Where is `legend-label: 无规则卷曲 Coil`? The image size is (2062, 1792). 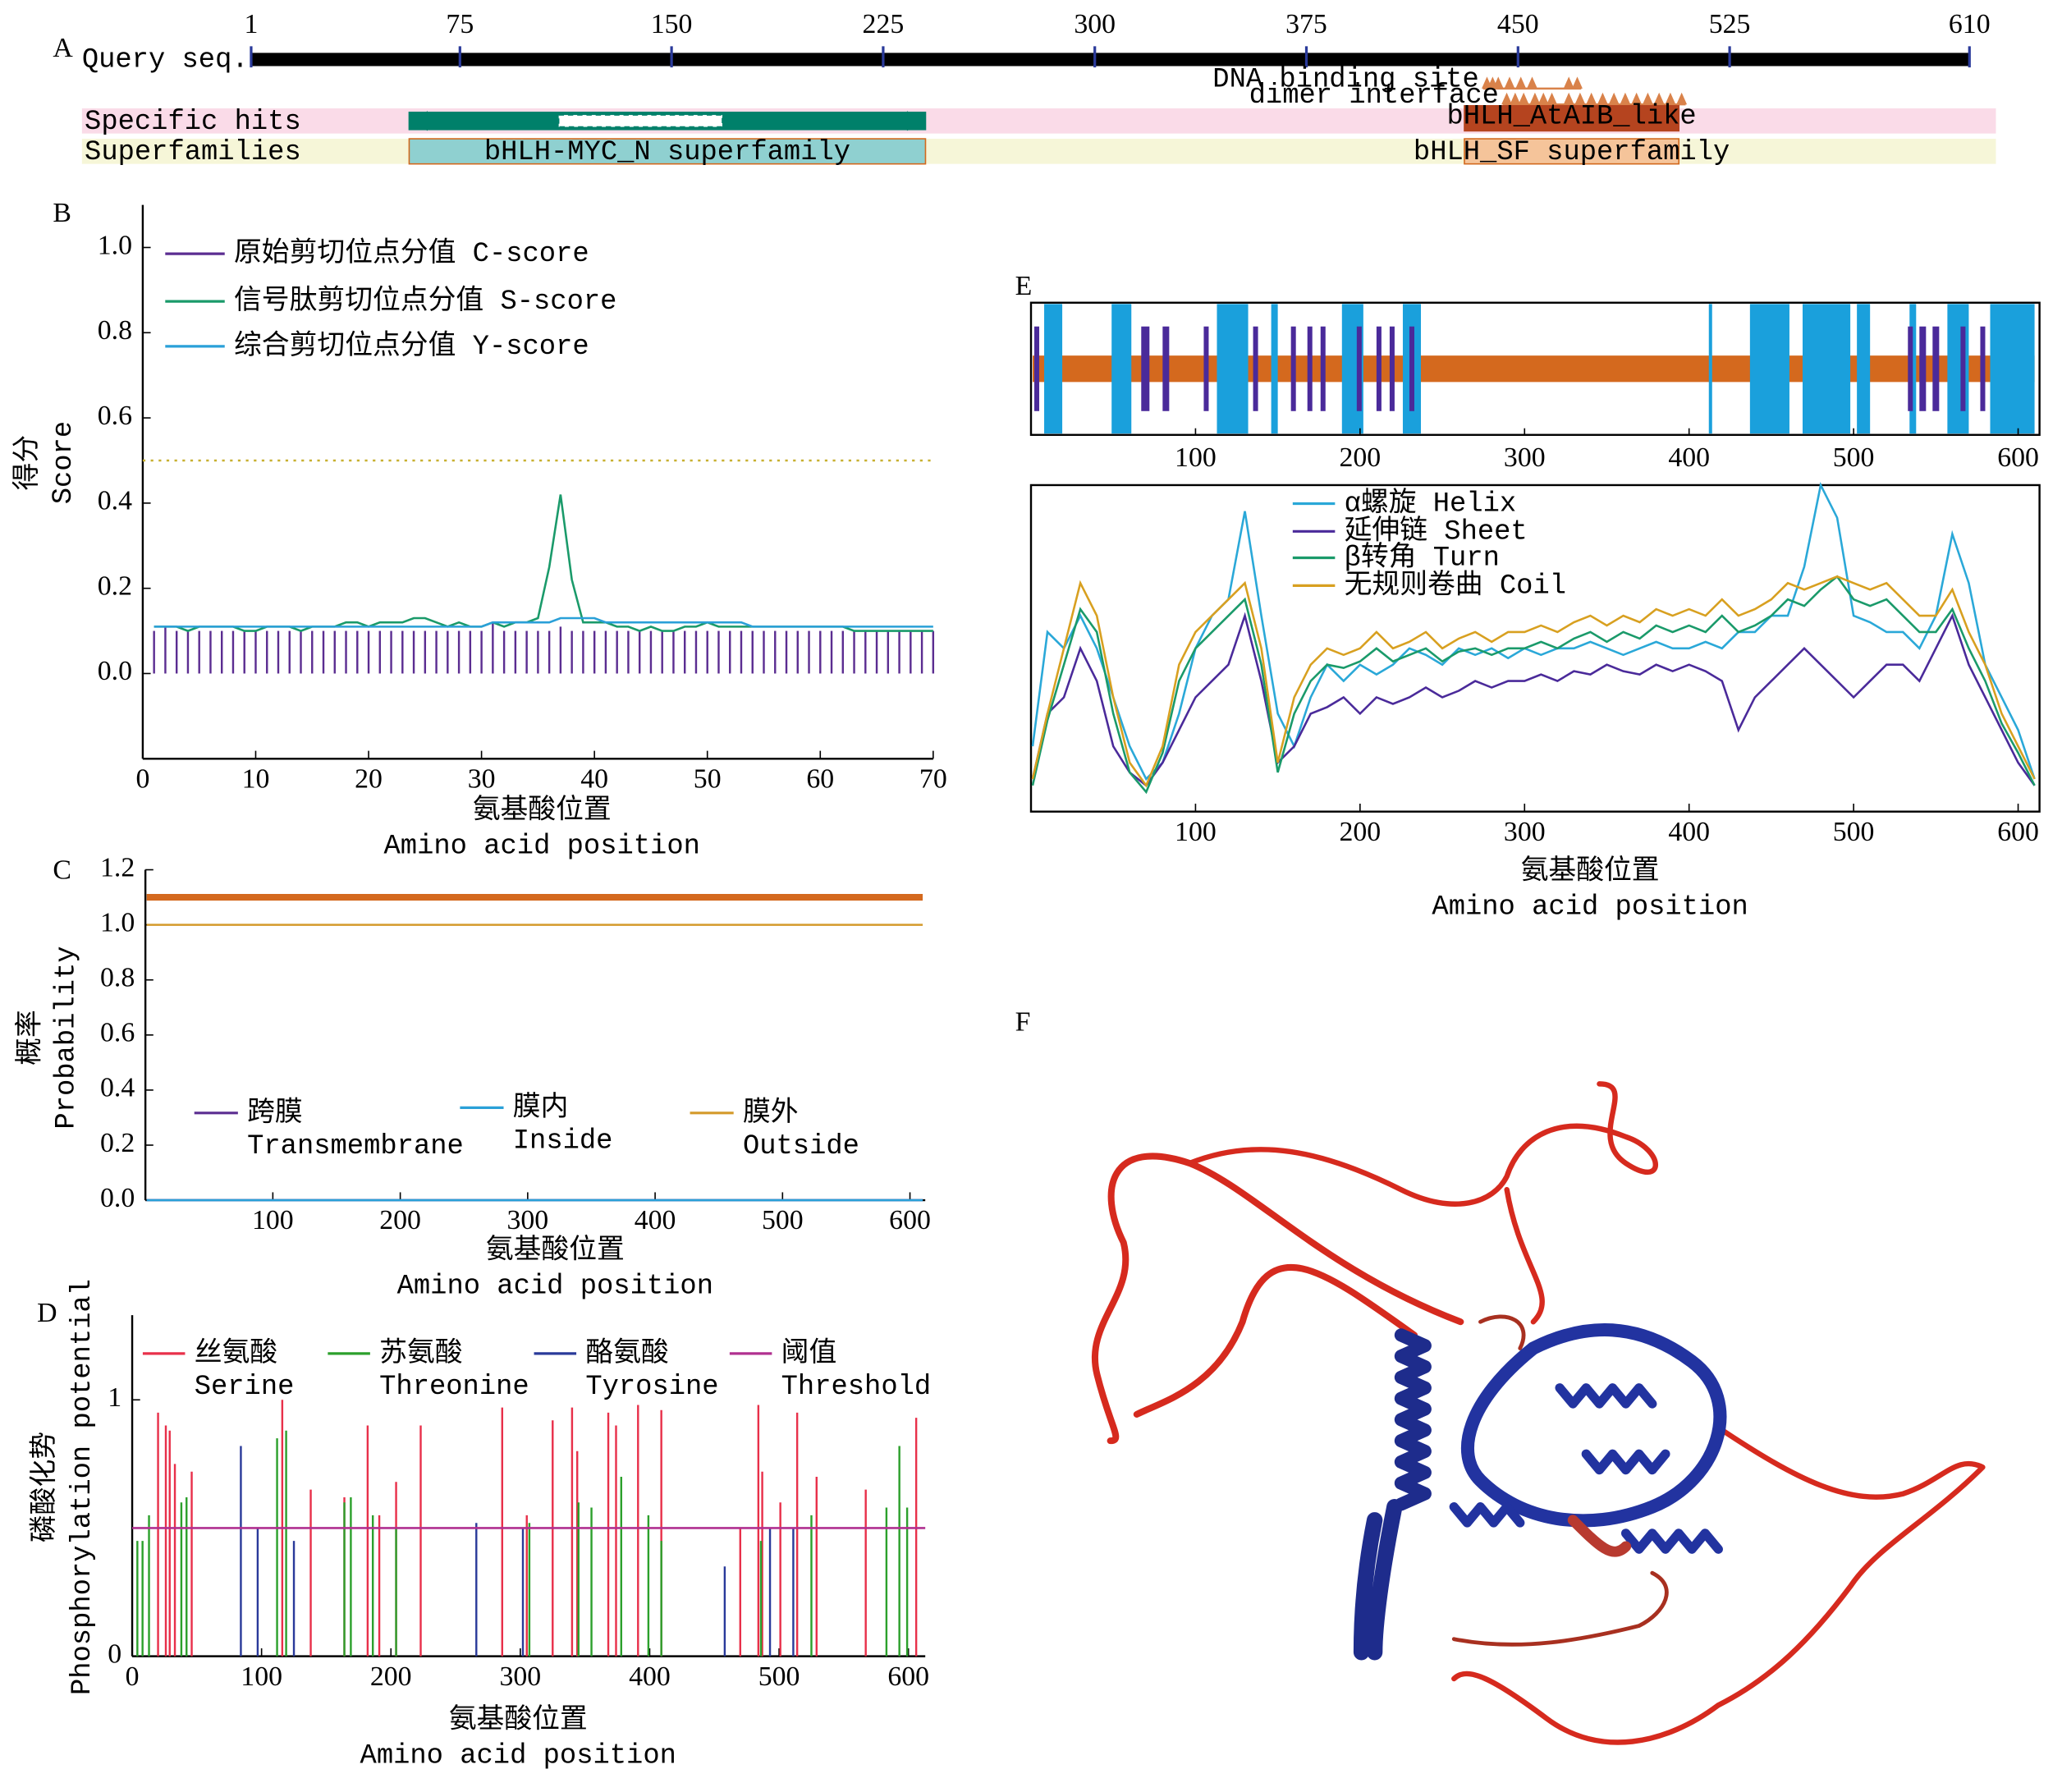
legend-label: 无规则卷曲 Coil is located at coordinates (1455, 585).